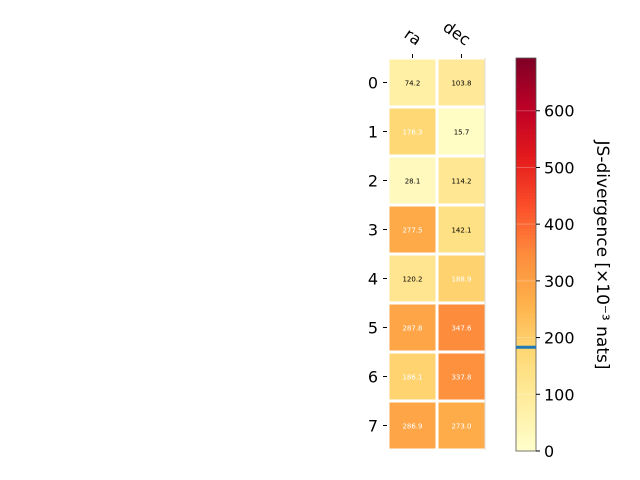 The image size is (640, 480). I want to click on colorbar-tick-label-600: 600, so click(559, 111).